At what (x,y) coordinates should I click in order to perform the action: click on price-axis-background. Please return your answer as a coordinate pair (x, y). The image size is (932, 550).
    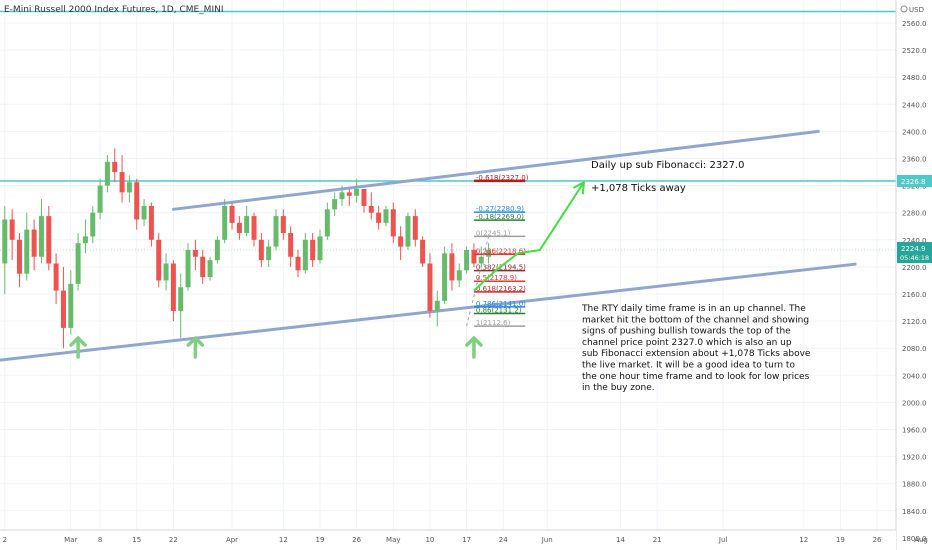
    Looking at the image, I should click on (914, 275).